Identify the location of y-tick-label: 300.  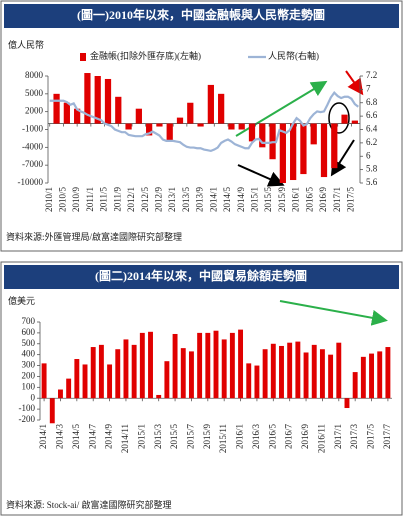
(29, 365).